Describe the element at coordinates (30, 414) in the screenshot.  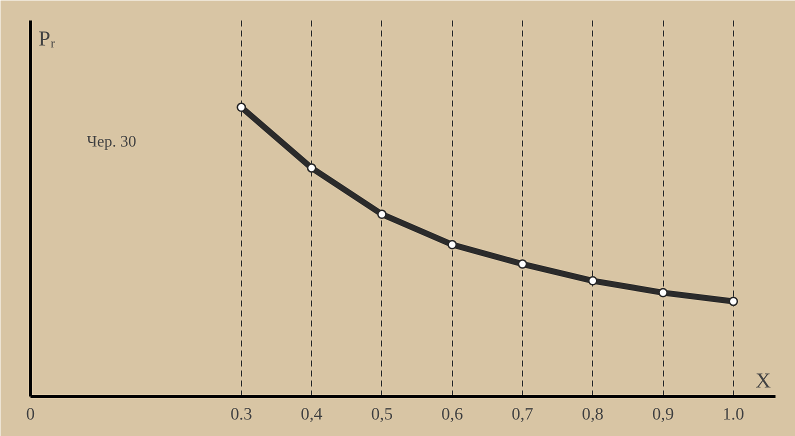
I see `x-tick-label: 0` at that location.